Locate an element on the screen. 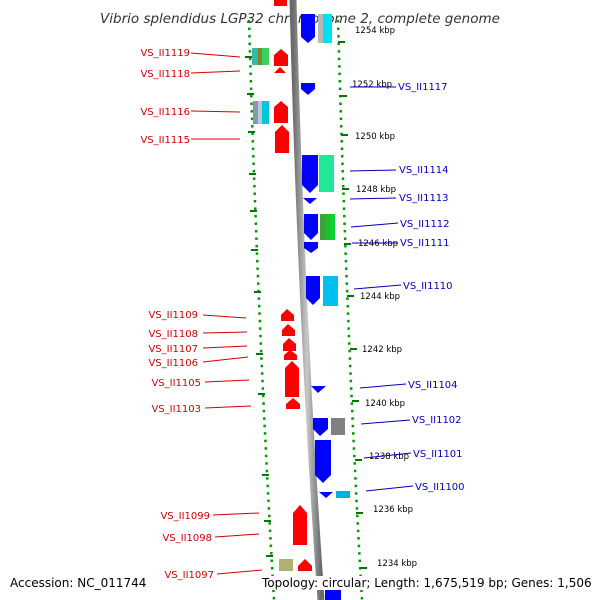  forward-strand-genes is located at coordinates (293, 285).